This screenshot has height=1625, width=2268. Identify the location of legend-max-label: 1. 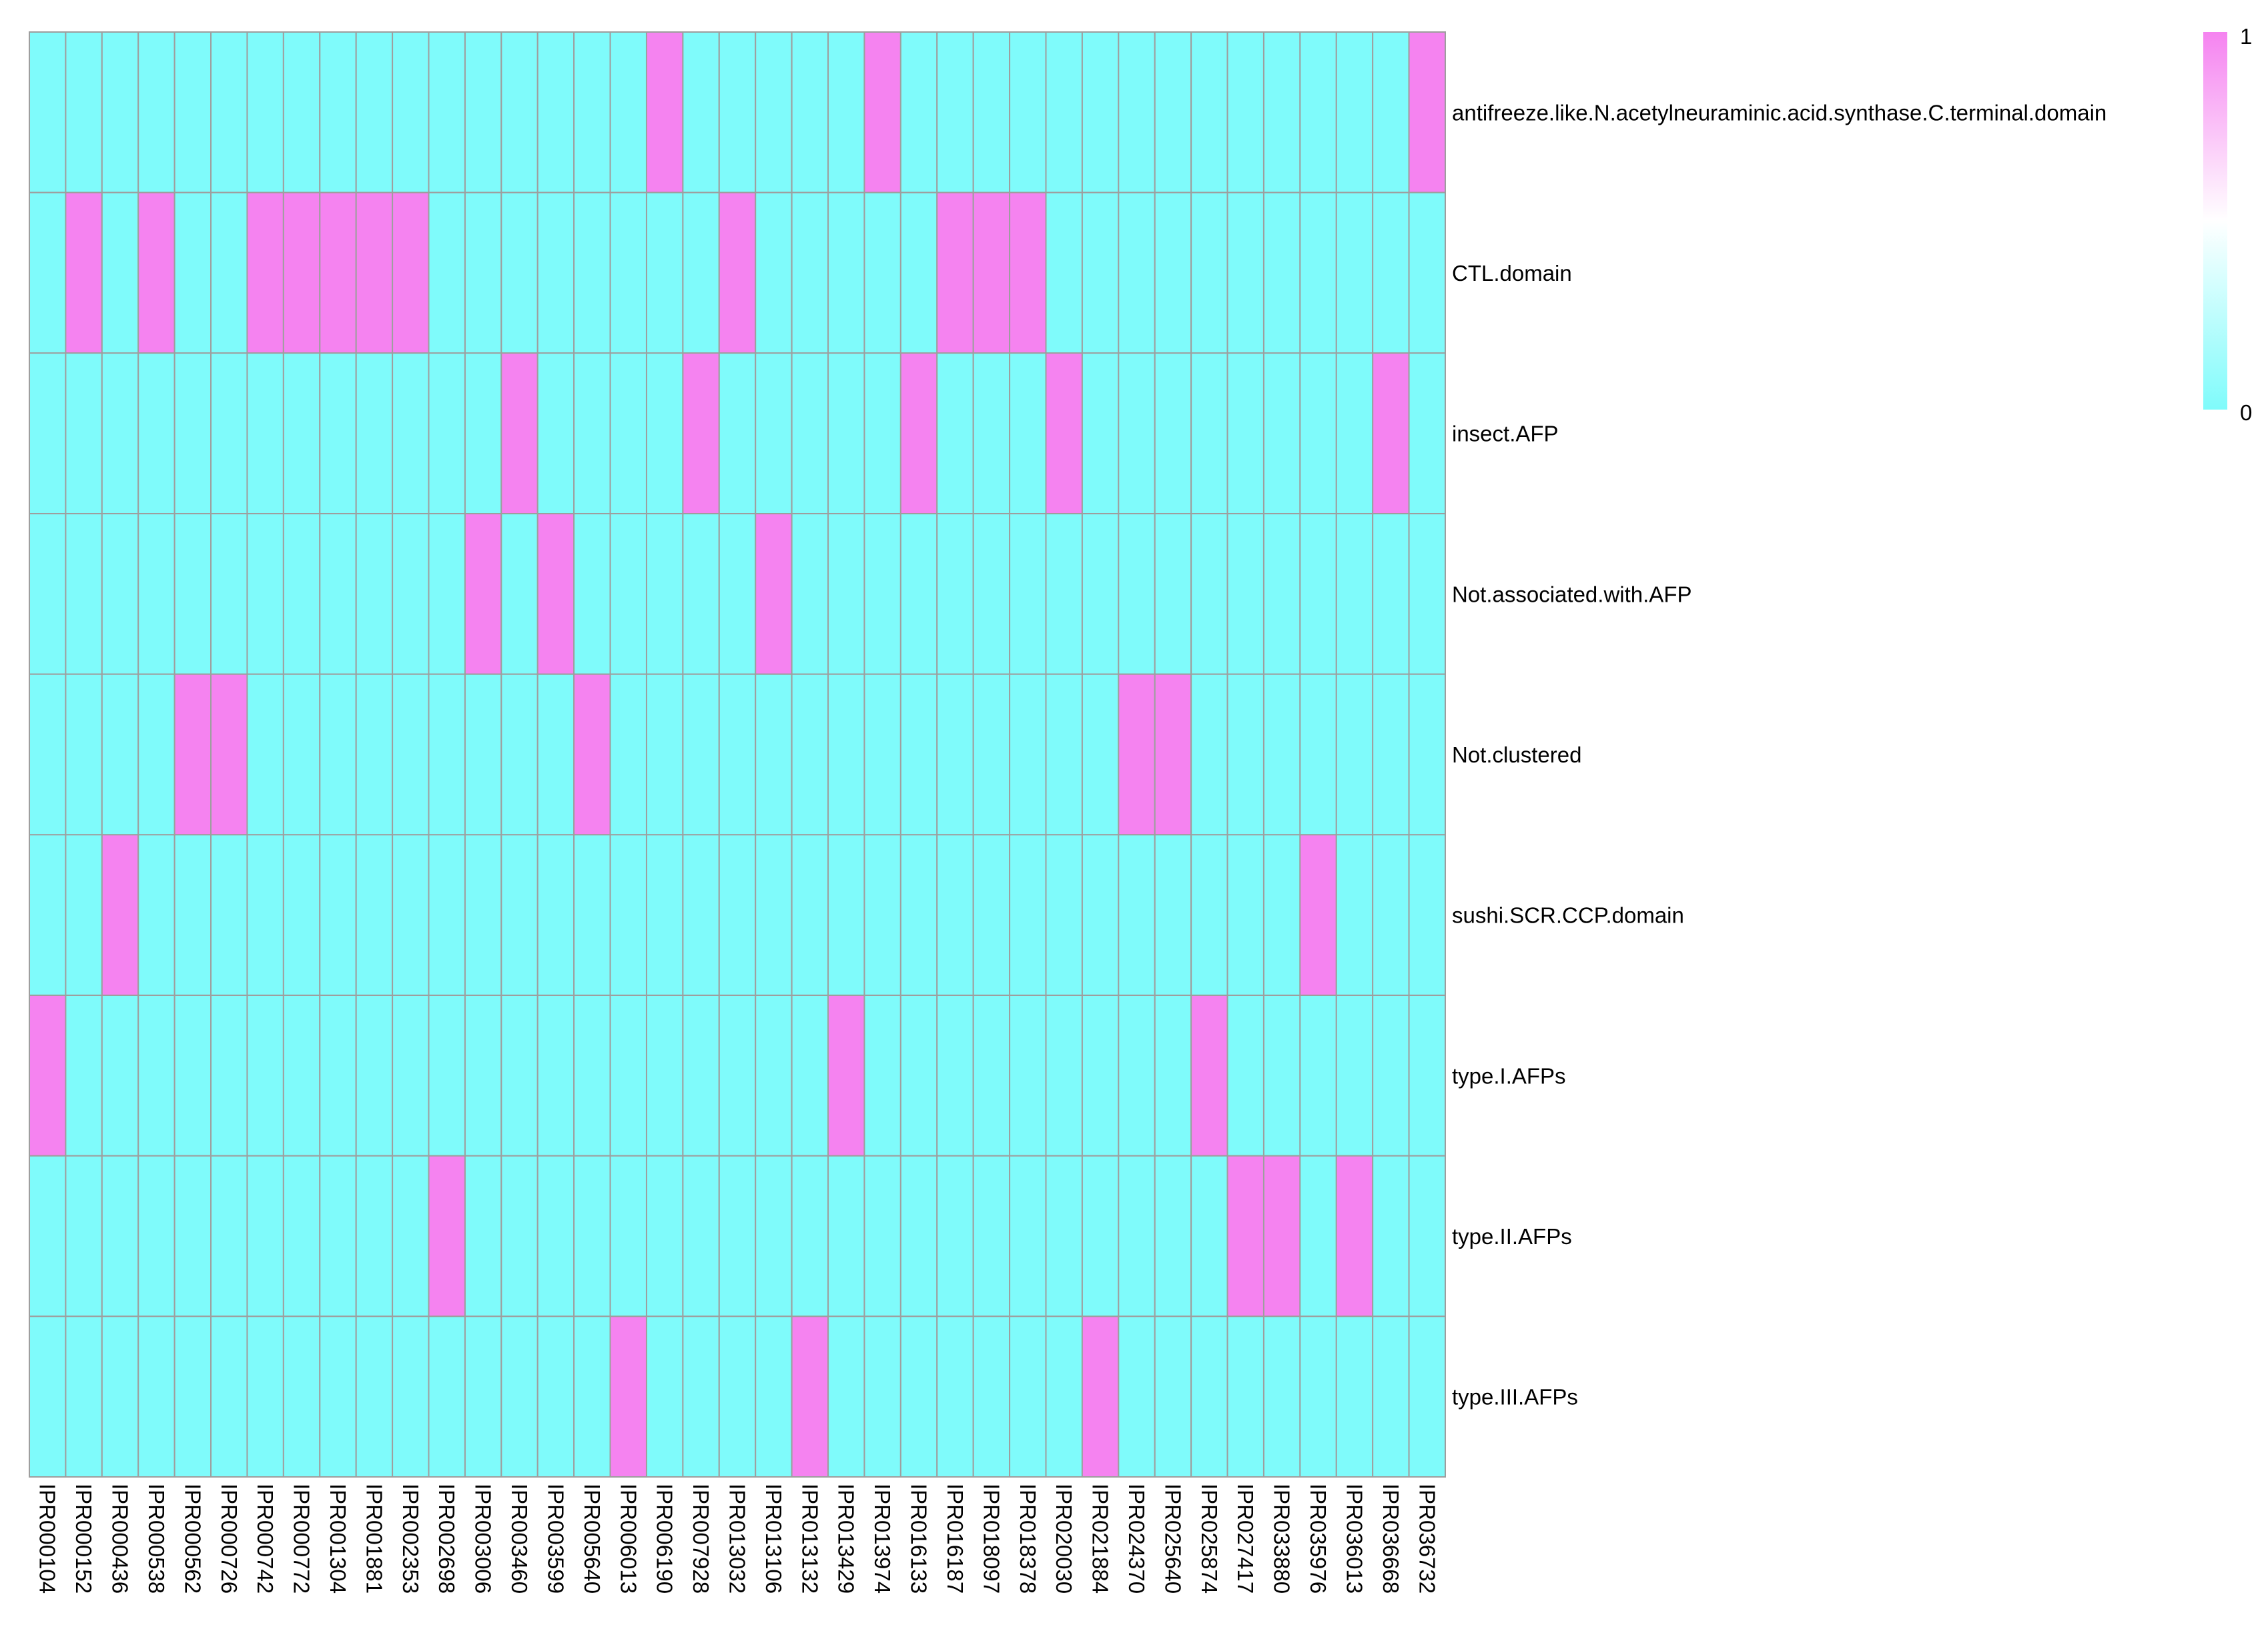
(2246, 36).